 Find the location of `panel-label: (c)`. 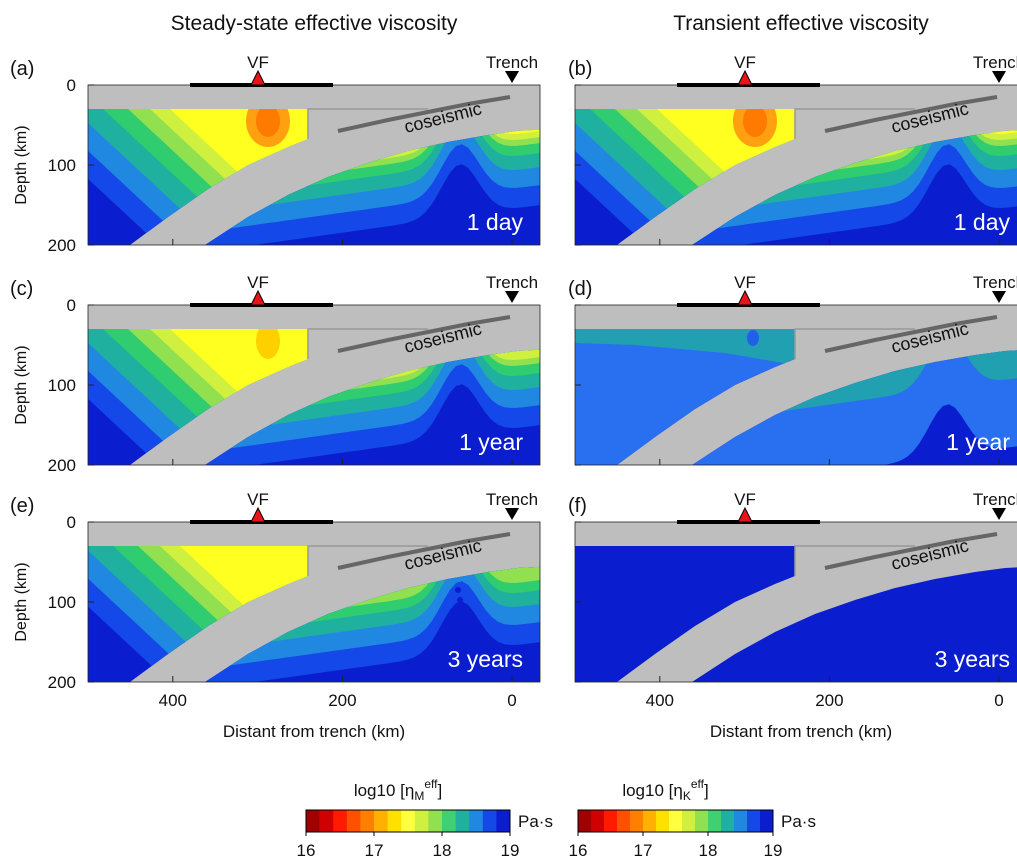

panel-label: (c) is located at coordinates (21, 289).